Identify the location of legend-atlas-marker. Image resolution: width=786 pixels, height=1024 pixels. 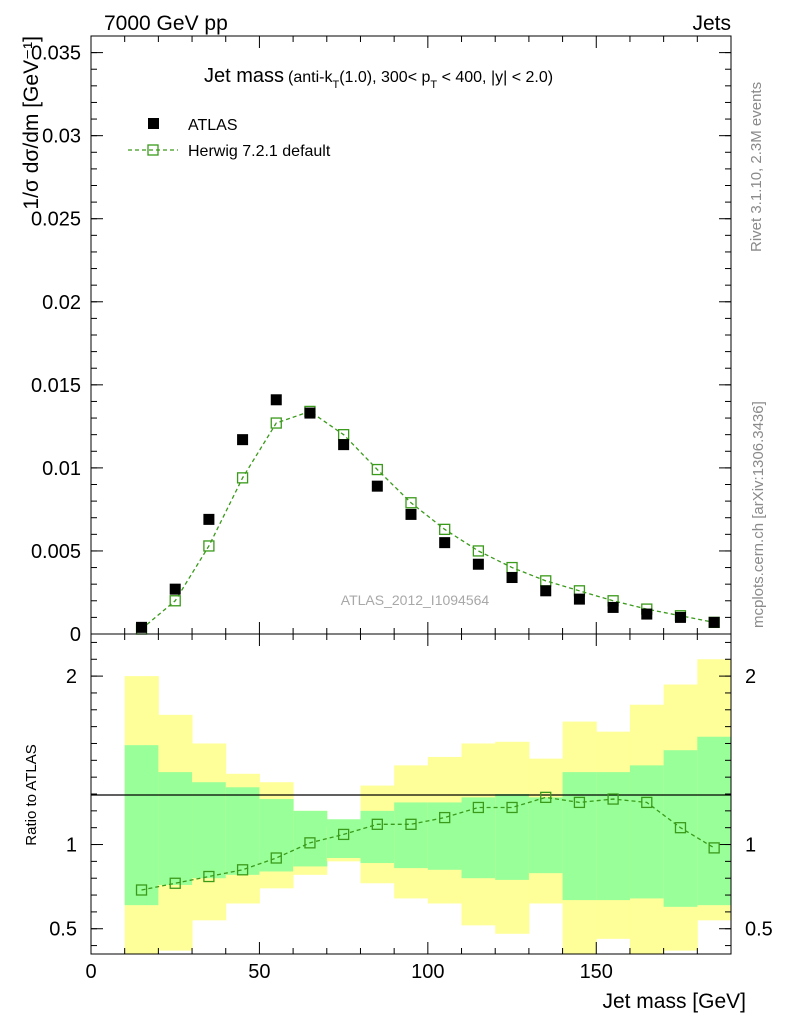
(153, 123).